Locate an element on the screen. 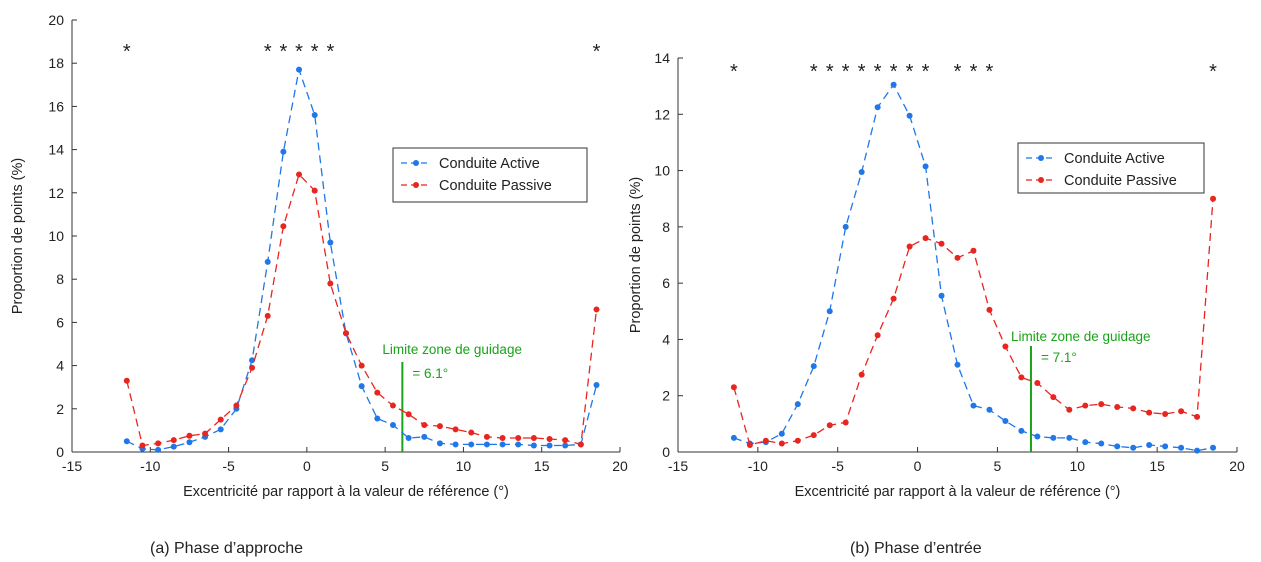  x-tick-label: -15 is located at coordinates (678, 466).